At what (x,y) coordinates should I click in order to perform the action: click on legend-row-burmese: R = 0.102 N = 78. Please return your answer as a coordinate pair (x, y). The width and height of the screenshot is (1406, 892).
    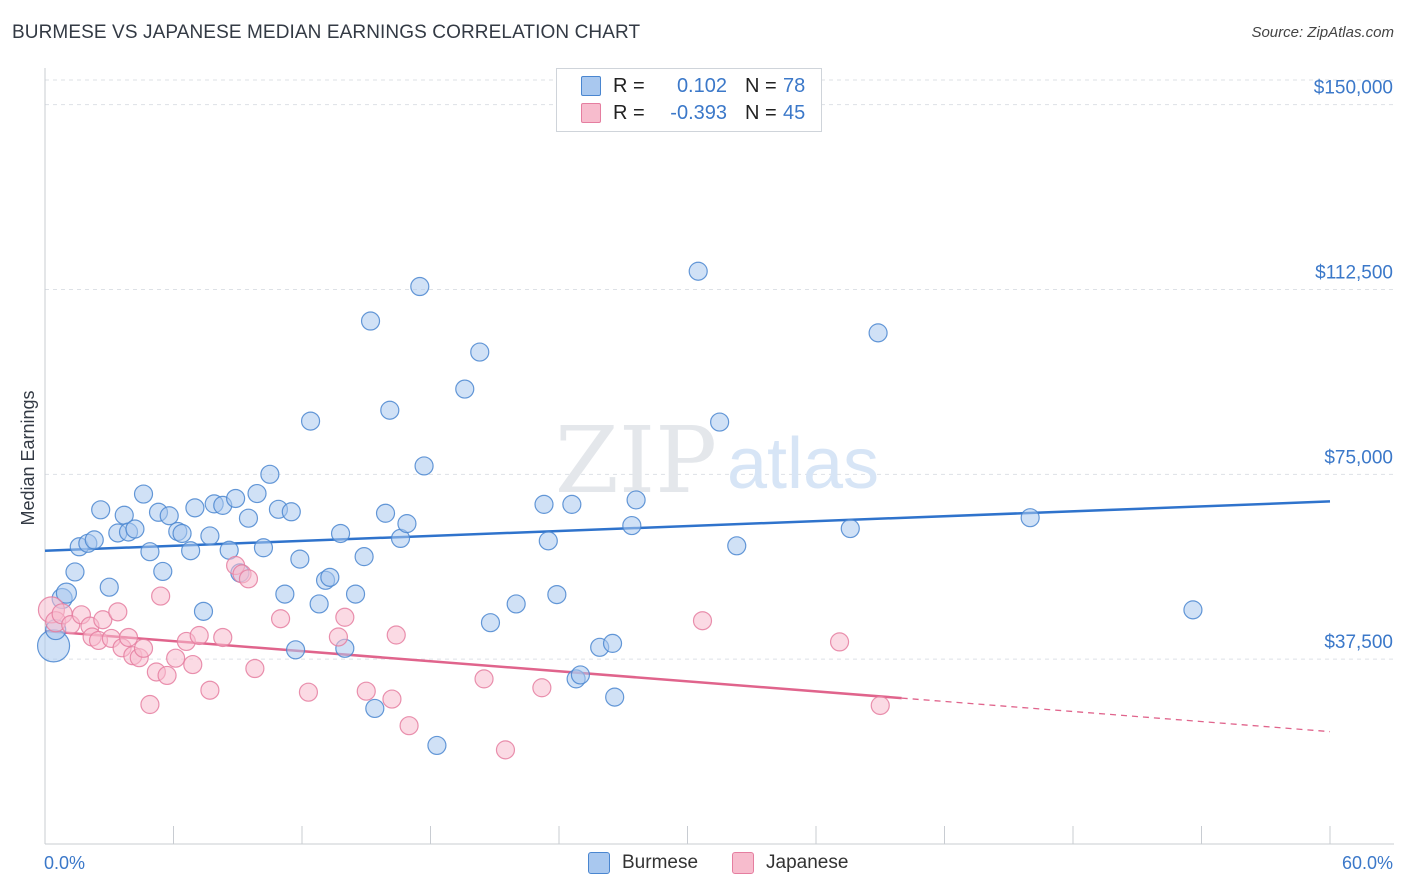
    Looking at the image, I should click on (693, 86).